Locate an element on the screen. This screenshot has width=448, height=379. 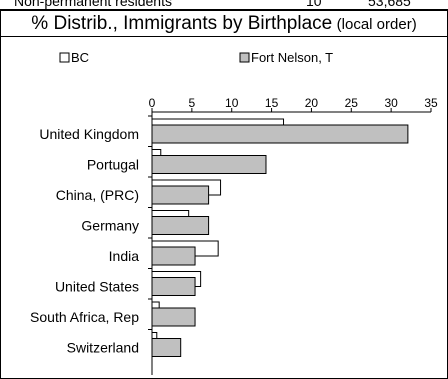
category-label-united-kingdom: United Kingdom is located at coordinates (89, 134).